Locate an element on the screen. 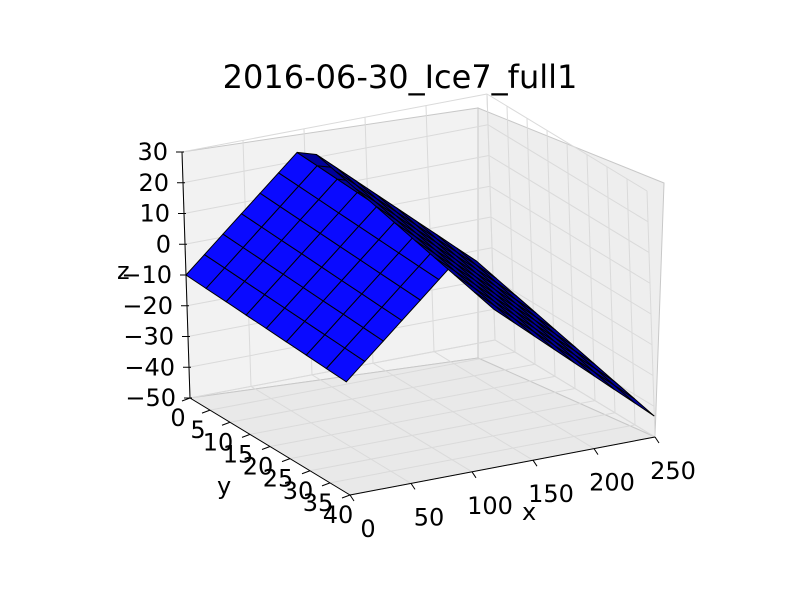 Image resolution: width=800 pixels, height=600 pixels. x-tick-label: 100 is located at coordinates (490, 506).